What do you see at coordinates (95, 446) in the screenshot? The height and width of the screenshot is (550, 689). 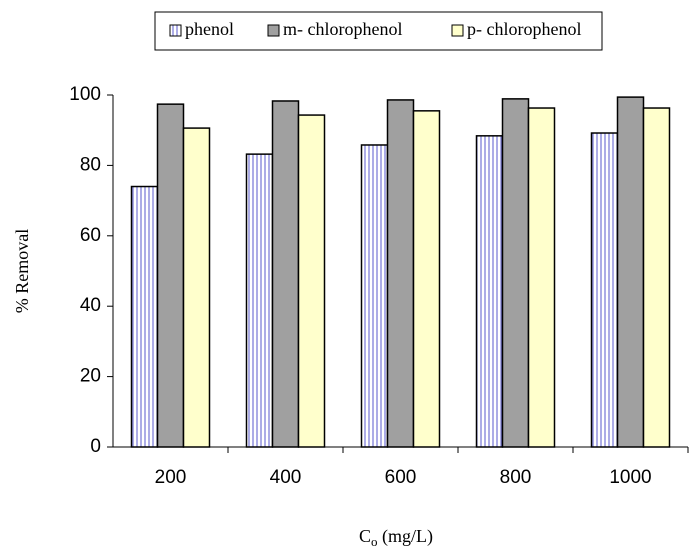 I see `y-tick-label: 0` at bounding box center [95, 446].